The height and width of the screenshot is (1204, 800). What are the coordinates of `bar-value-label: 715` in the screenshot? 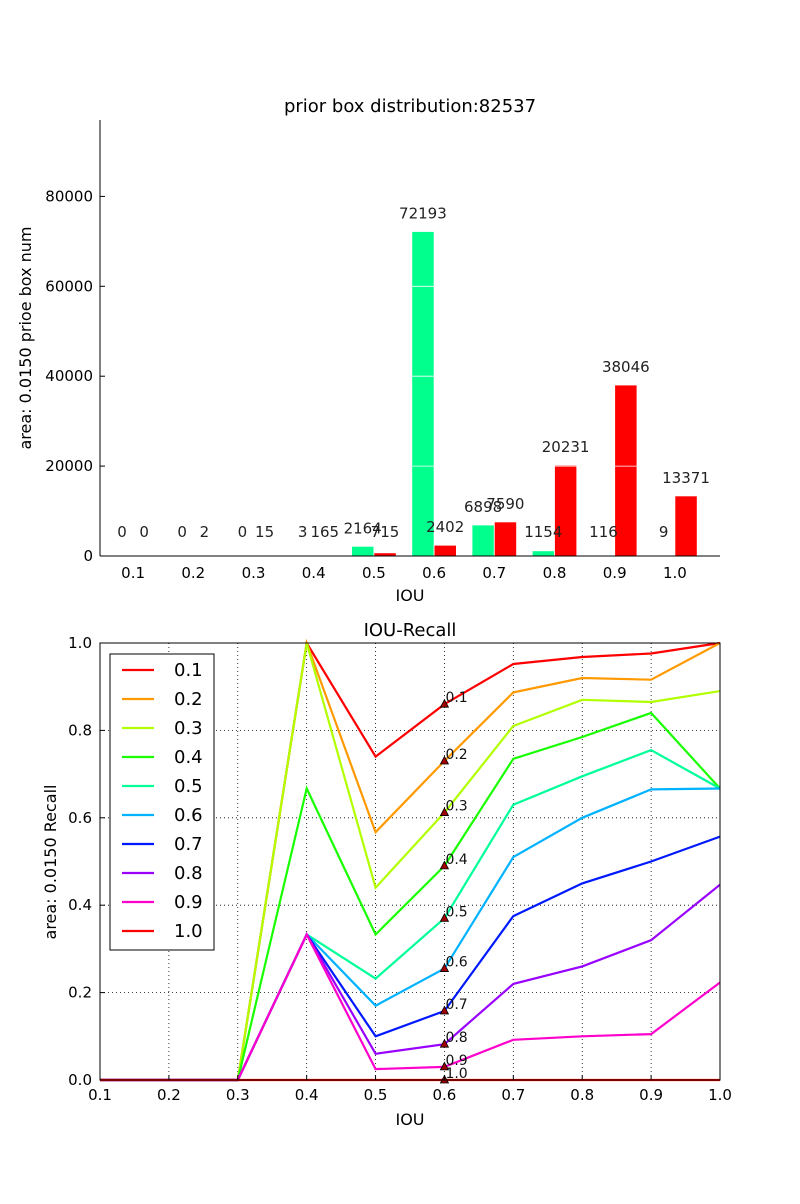 It's located at (385, 532).